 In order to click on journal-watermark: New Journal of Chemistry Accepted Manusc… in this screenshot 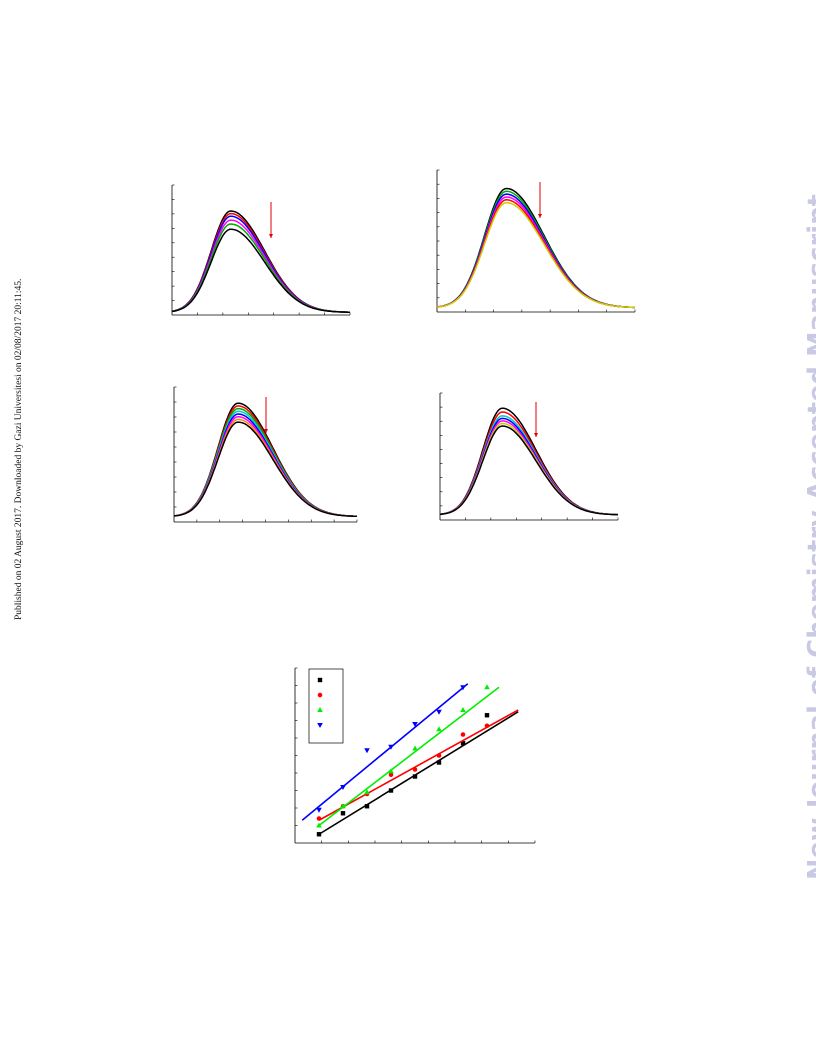, I will do `click(809, 536)`.